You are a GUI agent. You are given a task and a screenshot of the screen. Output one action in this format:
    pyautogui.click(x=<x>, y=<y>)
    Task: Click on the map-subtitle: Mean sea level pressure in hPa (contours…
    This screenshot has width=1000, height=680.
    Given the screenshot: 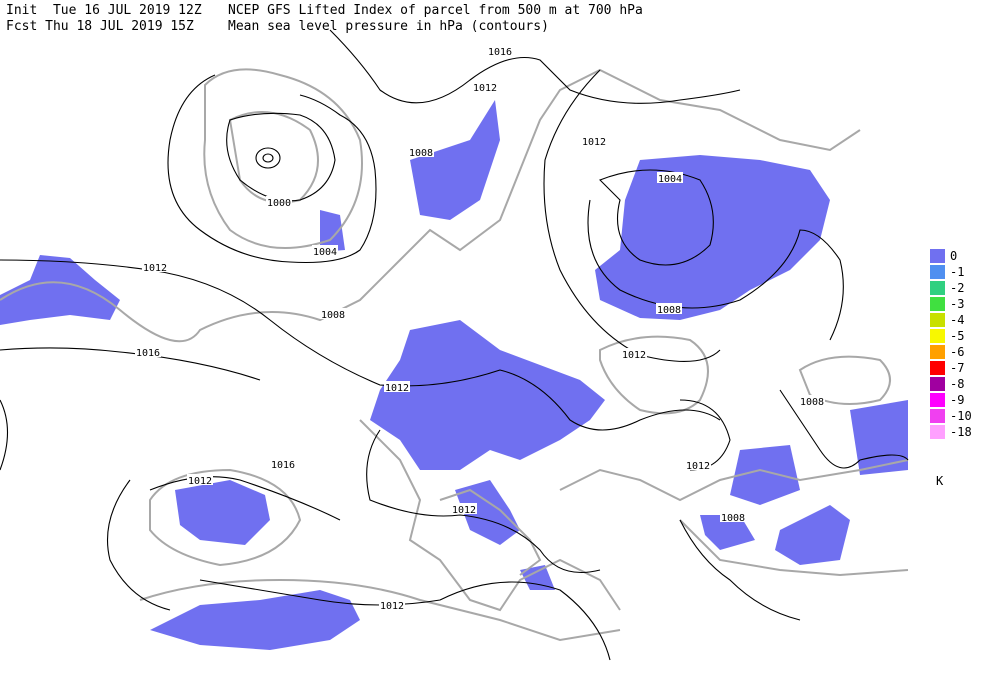 What is the action you would take?
    pyautogui.click(x=388, y=26)
    